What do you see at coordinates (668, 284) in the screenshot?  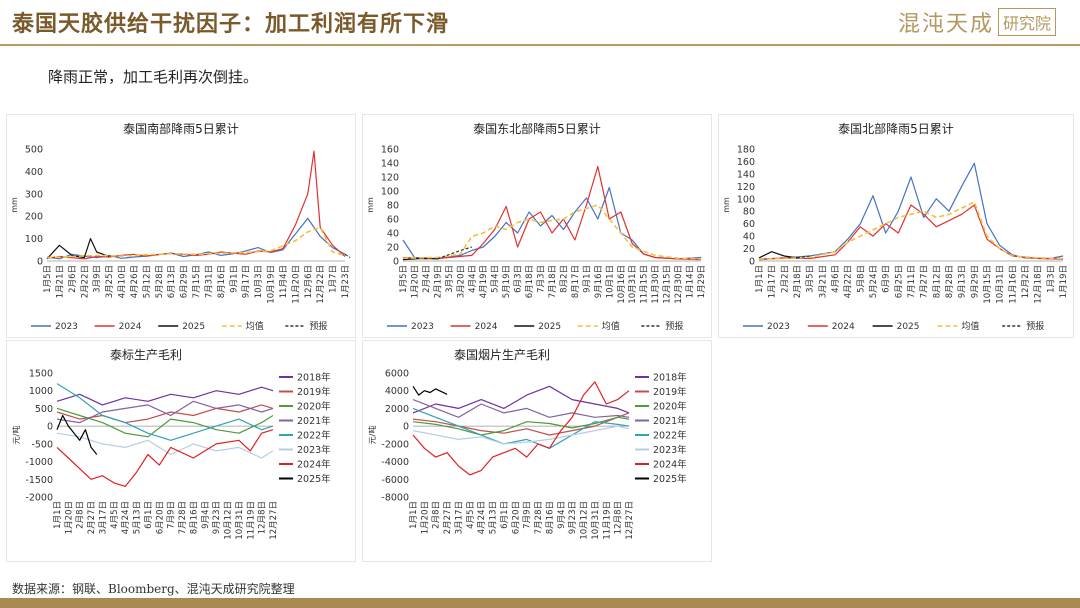 I see `x-tick-label: 12月15日` at bounding box center [668, 284].